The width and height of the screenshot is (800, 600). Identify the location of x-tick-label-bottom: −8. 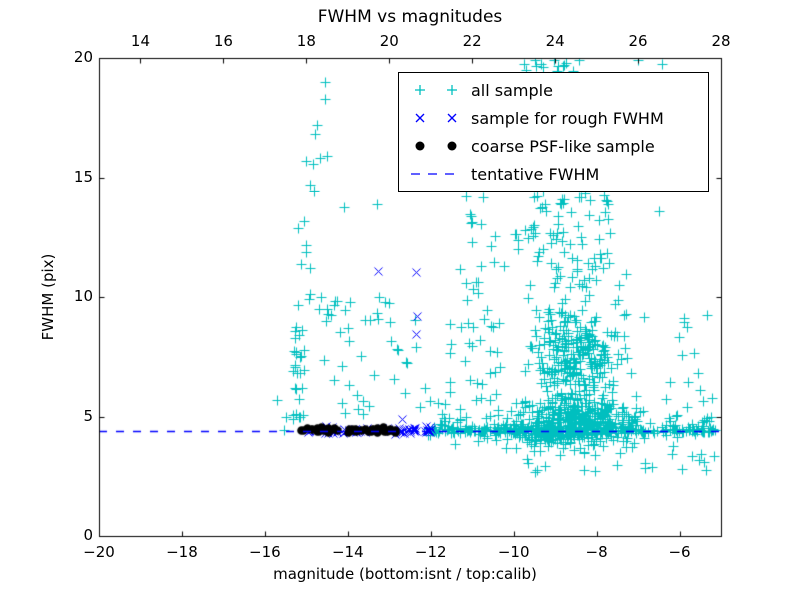
(596, 552).